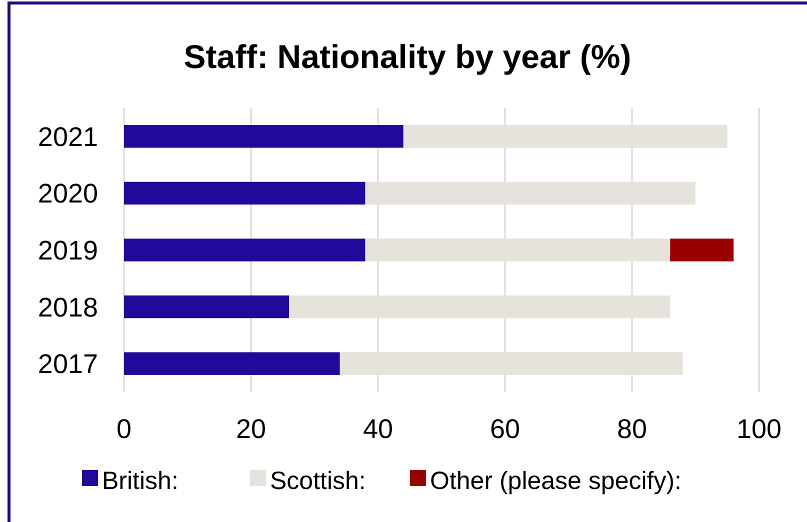  Describe the element at coordinates (318, 480) in the screenshot. I see `legend-label: Scottish:` at that location.